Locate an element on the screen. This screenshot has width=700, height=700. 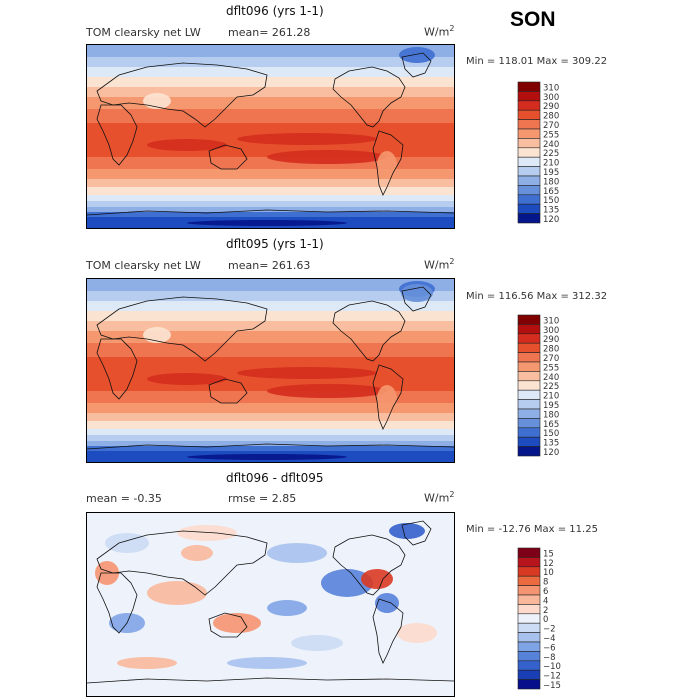
panel-3-colorbar: 15 12 10 8 6 4 2 0 −2 −4 −6 −8 −10 −12 −15 is located at coordinates (547, 620).